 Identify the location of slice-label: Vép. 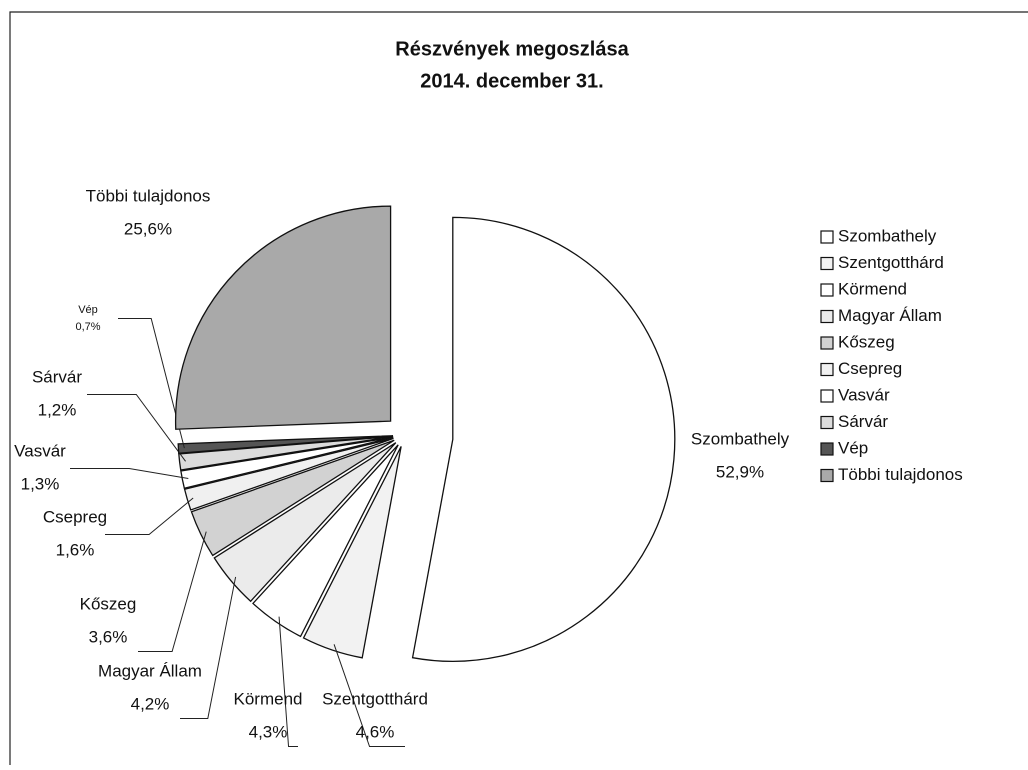
(88, 310).